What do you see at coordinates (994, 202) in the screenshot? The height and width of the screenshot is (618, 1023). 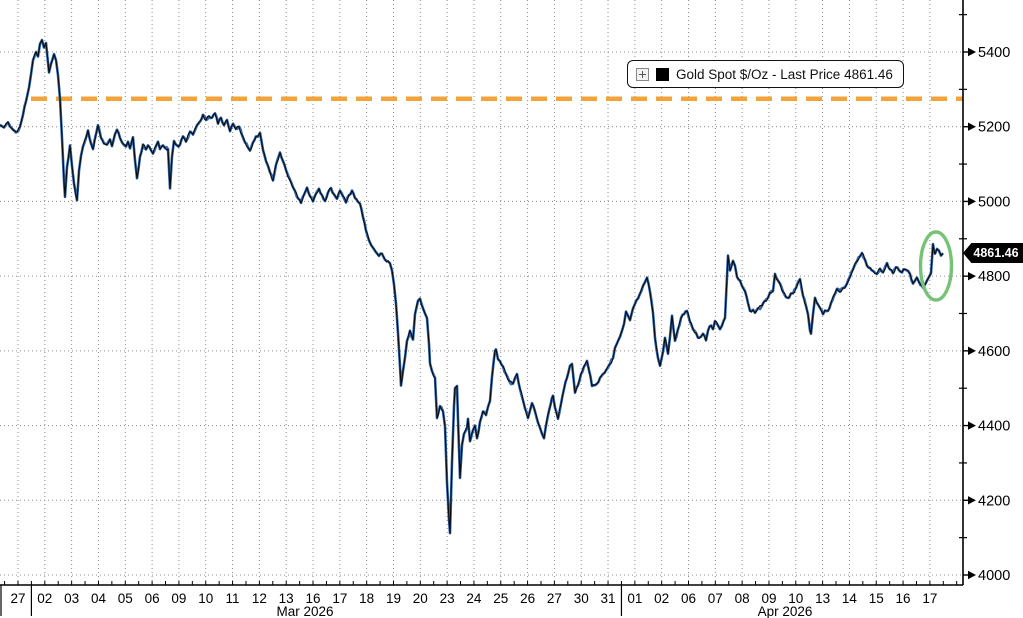 I see `y-axis-tick-label: 5000` at bounding box center [994, 202].